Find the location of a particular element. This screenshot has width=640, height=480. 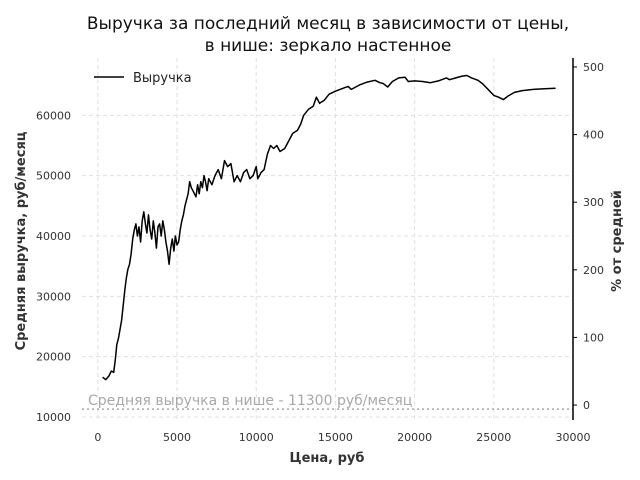

y-tick-label: 50000 is located at coordinates (53, 176).